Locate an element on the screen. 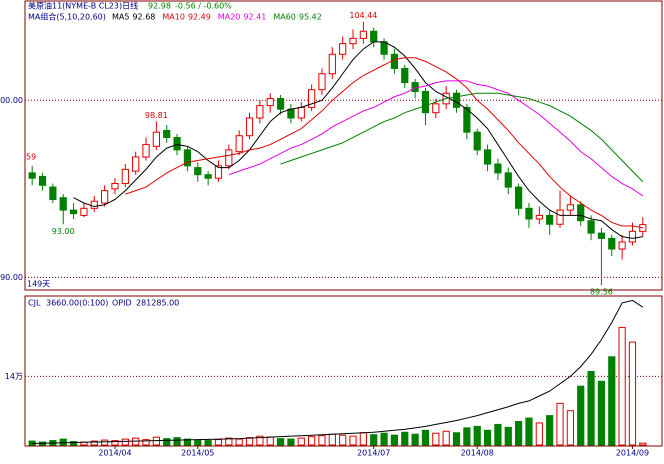 This screenshot has width=664, height=464. x-tick-label: 2014/05 is located at coordinates (197, 453).